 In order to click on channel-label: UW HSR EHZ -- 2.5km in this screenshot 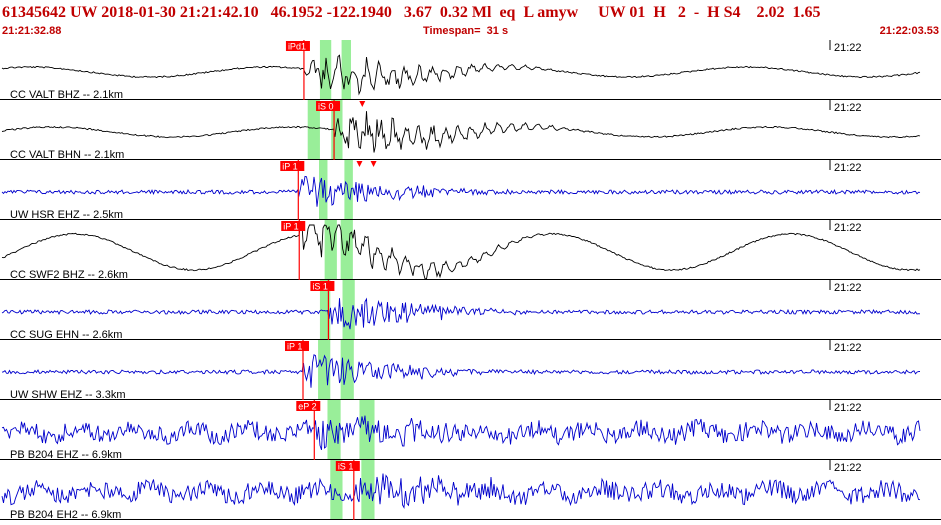, I will do `click(66, 215)`.